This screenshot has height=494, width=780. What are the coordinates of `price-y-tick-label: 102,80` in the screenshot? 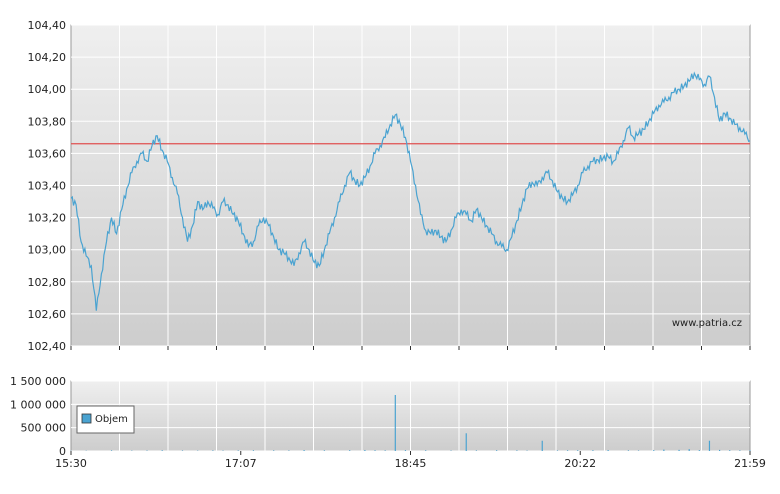 It's located at (47, 282).